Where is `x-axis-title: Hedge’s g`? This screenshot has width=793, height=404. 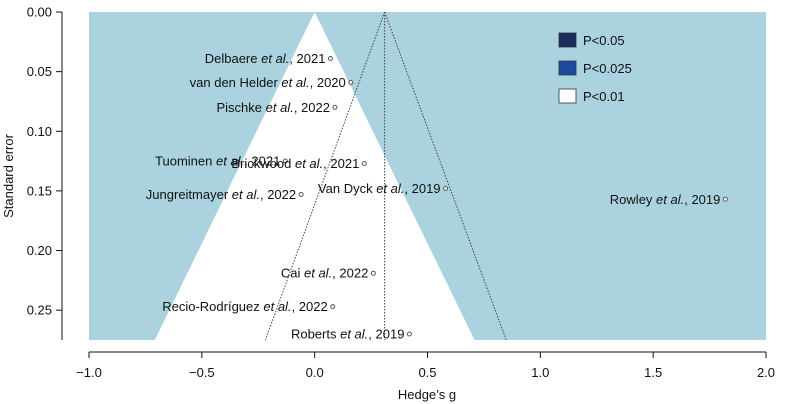
x-axis-title: Hedge’s g is located at coordinates (427, 394).